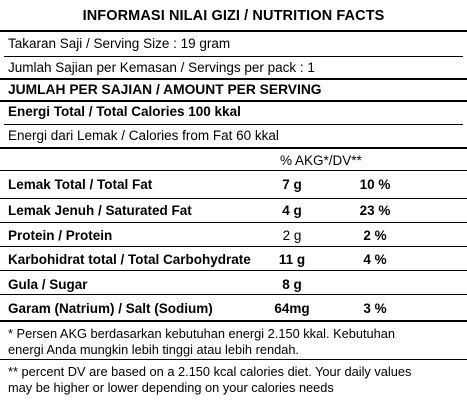 Image resolution: width=467 pixels, height=403 pixels. What do you see at coordinates (233, 148) in the screenshot?
I see `energy-fat-divider` at bounding box center [233, 148].